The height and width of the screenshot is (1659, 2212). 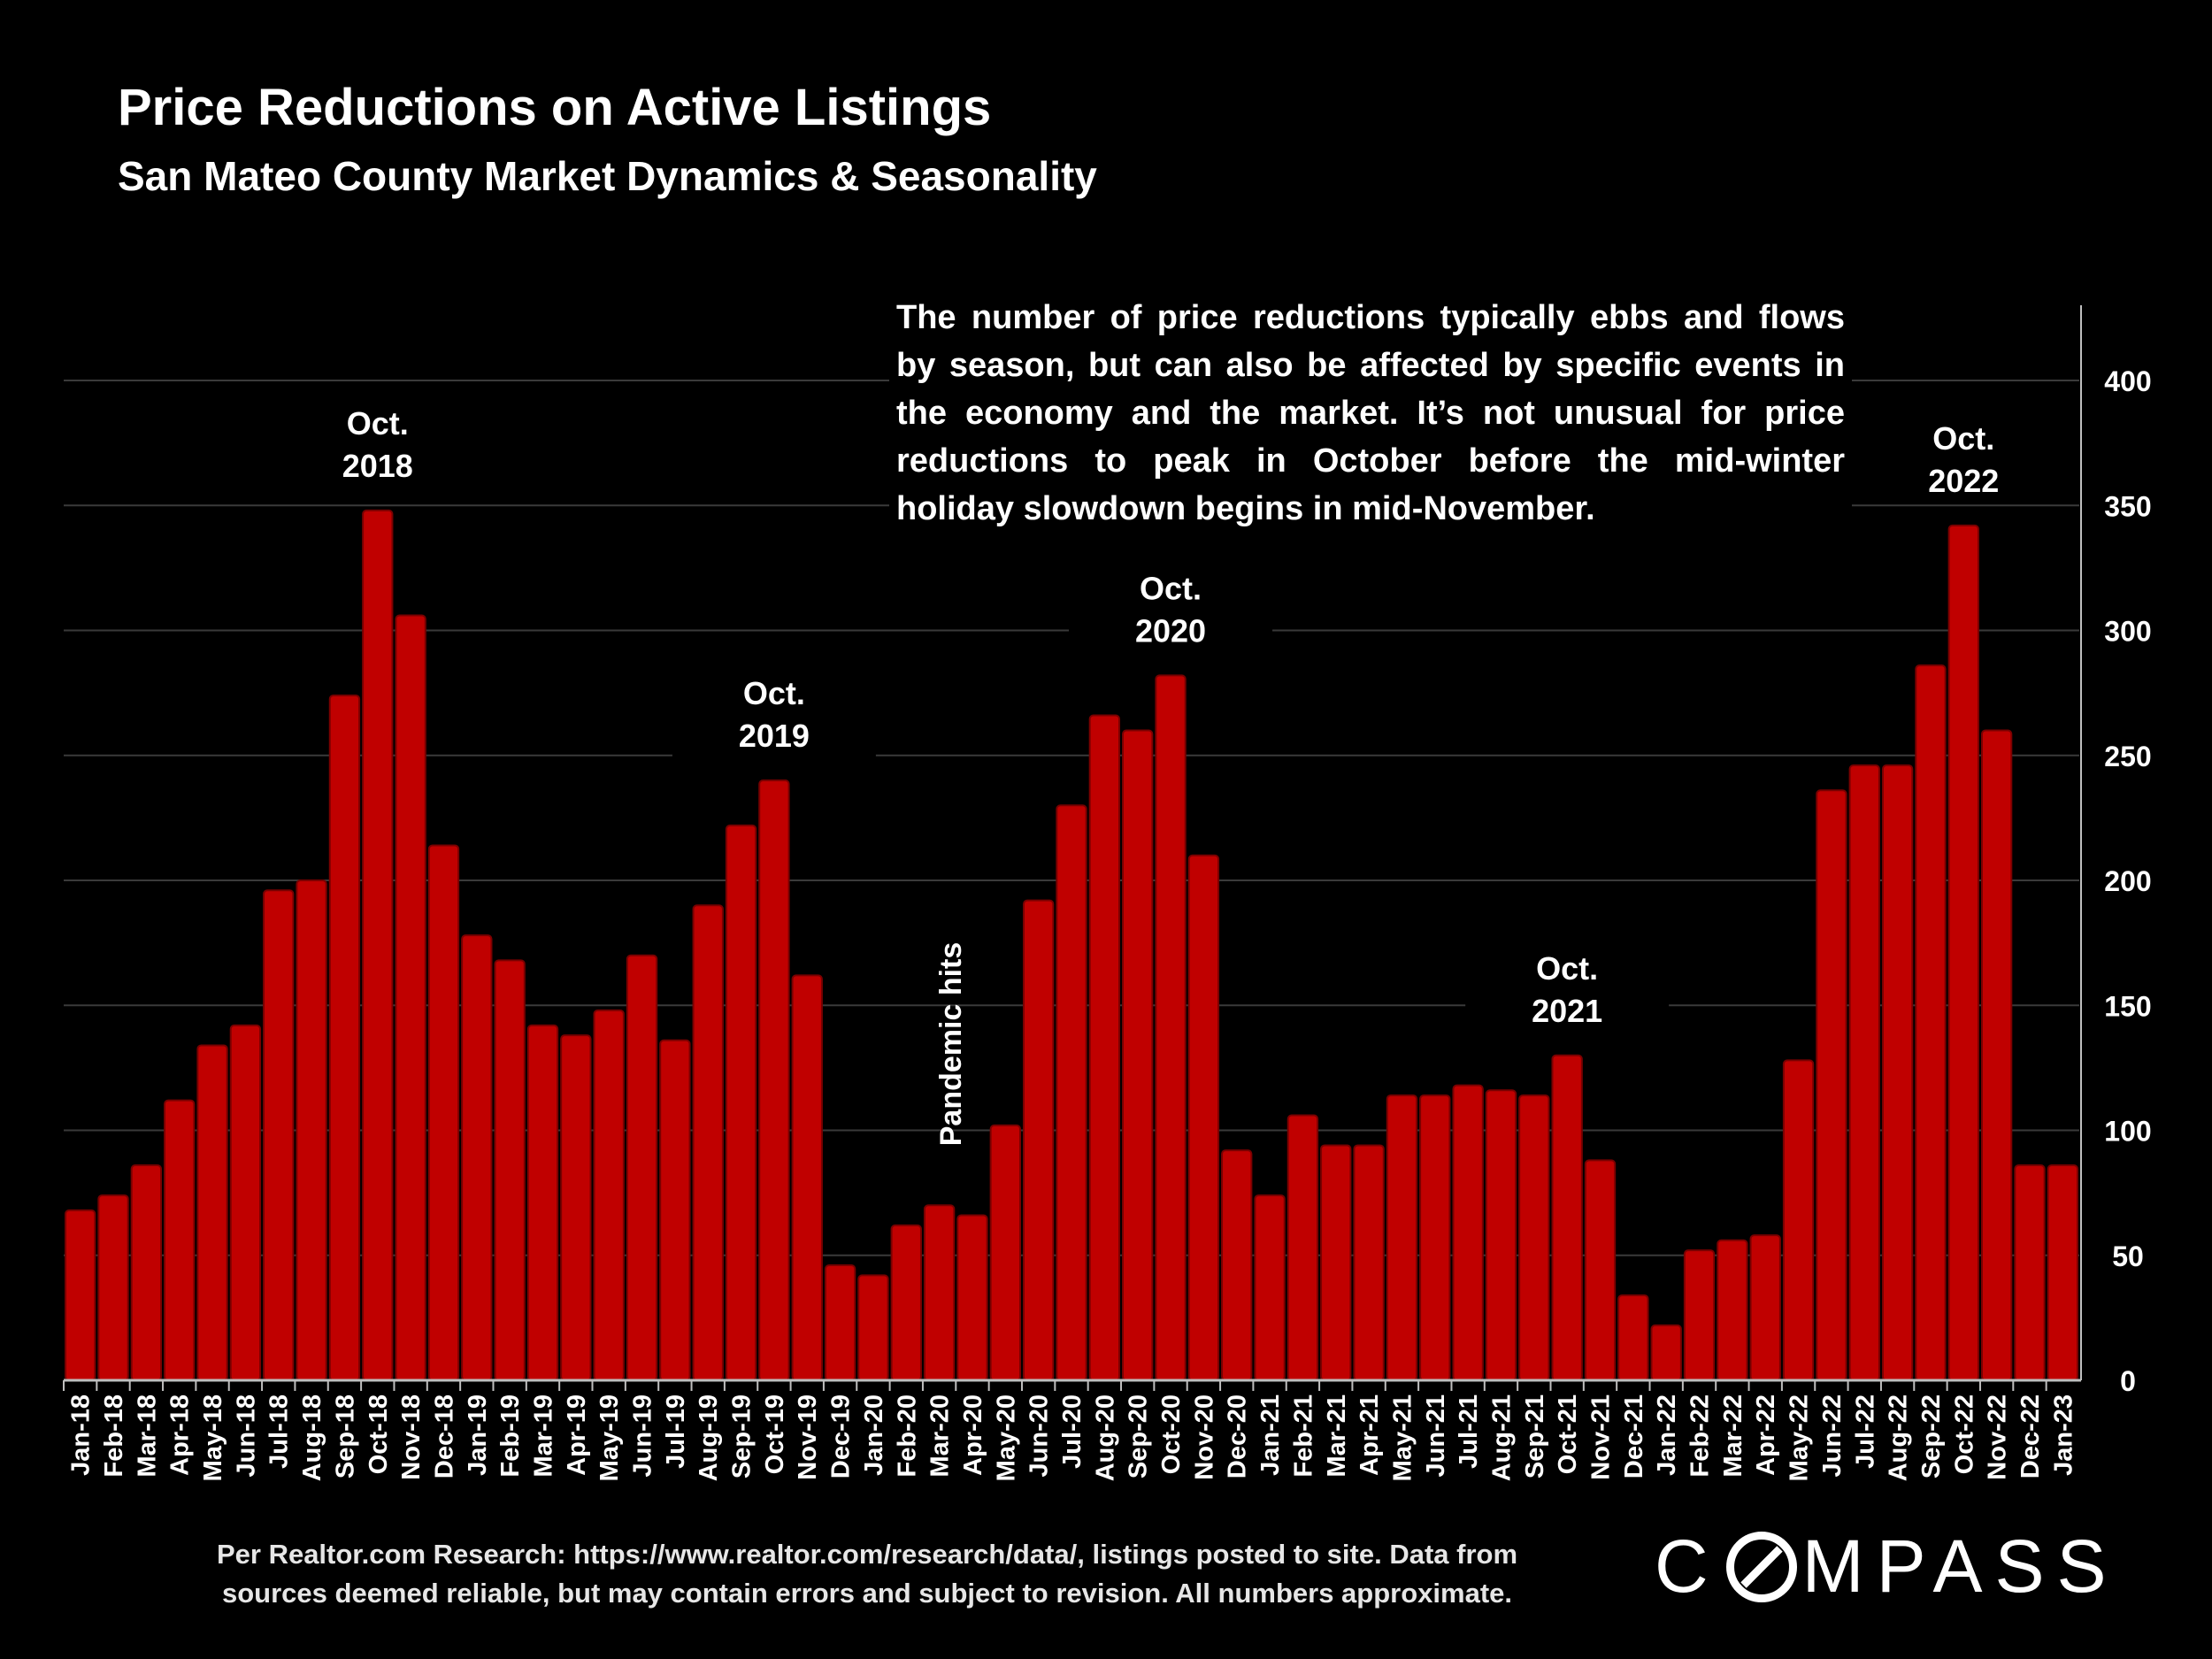 What do you see at coordinates (1535, 1437) in the screenshot?
I see `x-tick-label: Sep-21` at bounding box center [1535, 1437].